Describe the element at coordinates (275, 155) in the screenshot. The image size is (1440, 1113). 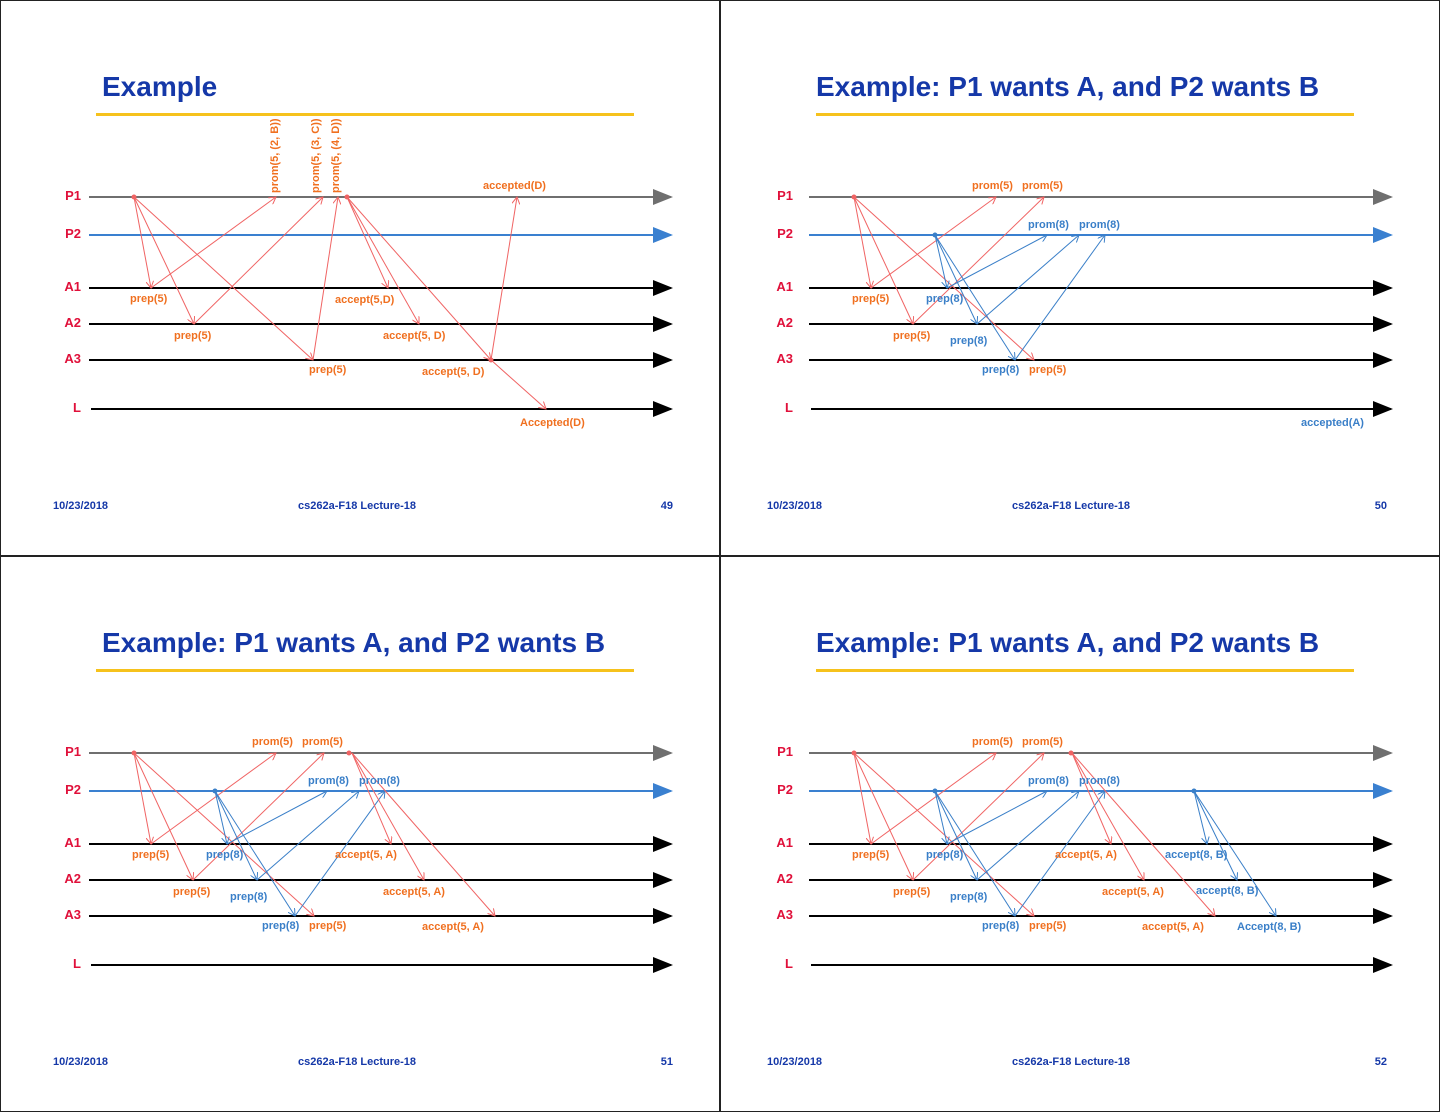
I see `message-label: prom(5, (2, B))` at that location.